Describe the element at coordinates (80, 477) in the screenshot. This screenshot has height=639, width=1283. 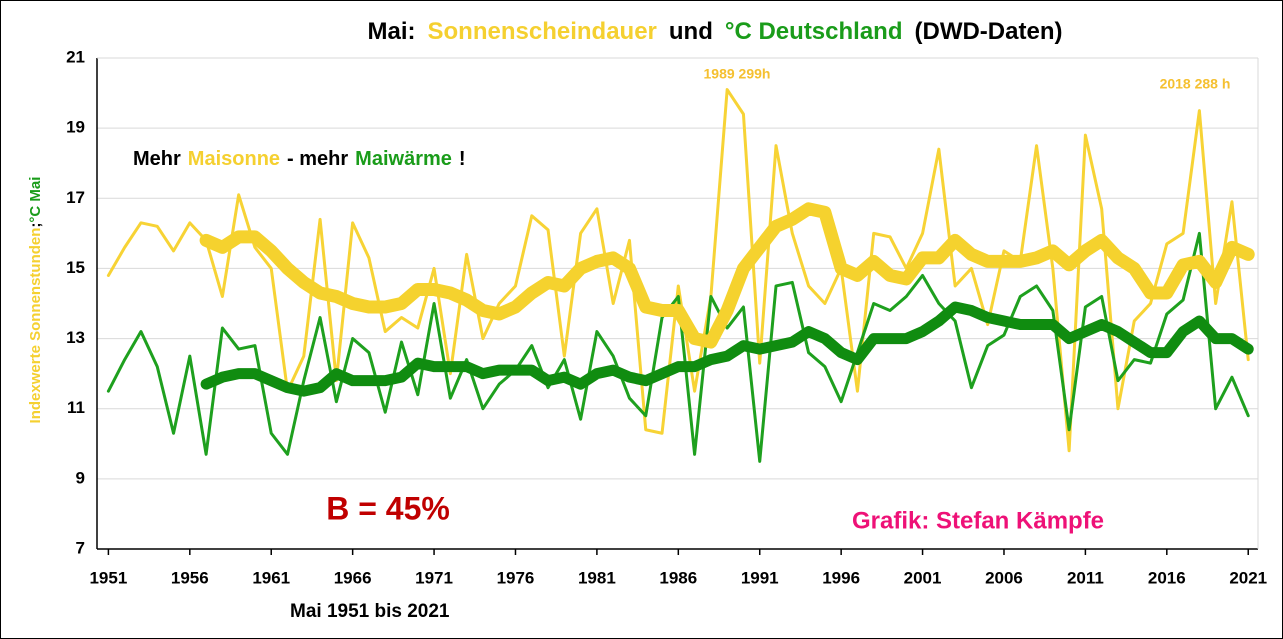
I see `y-tick-label: 9` at that location.